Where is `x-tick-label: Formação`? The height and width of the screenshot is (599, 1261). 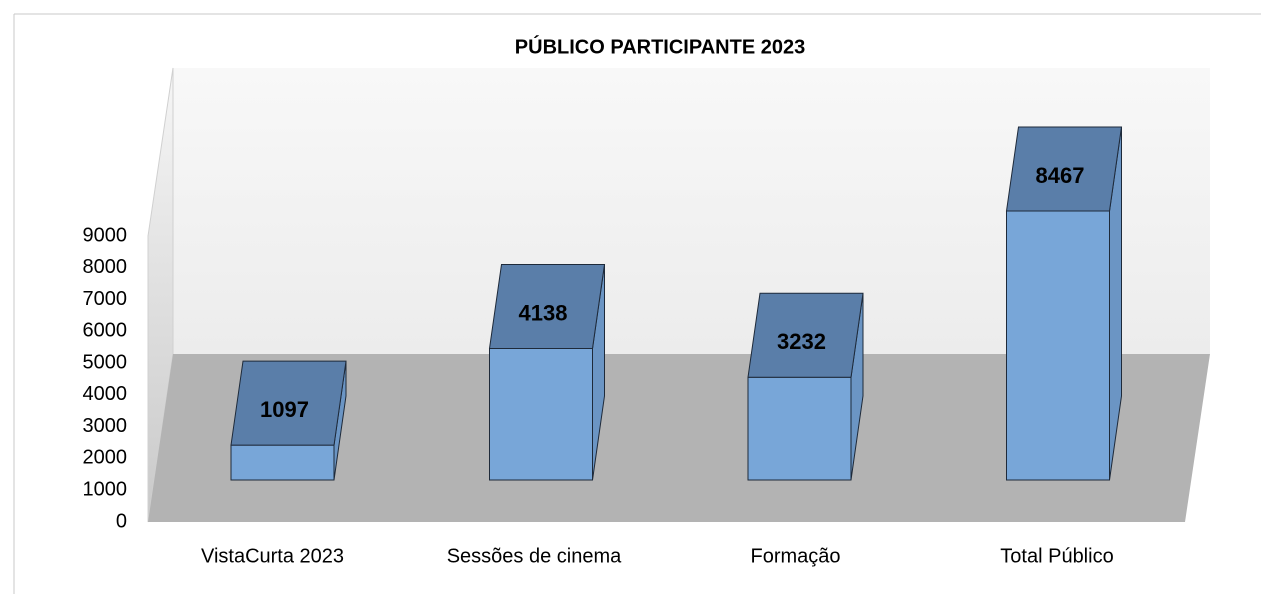
x-tick-label: Formação is located at coordinates (795, 556).